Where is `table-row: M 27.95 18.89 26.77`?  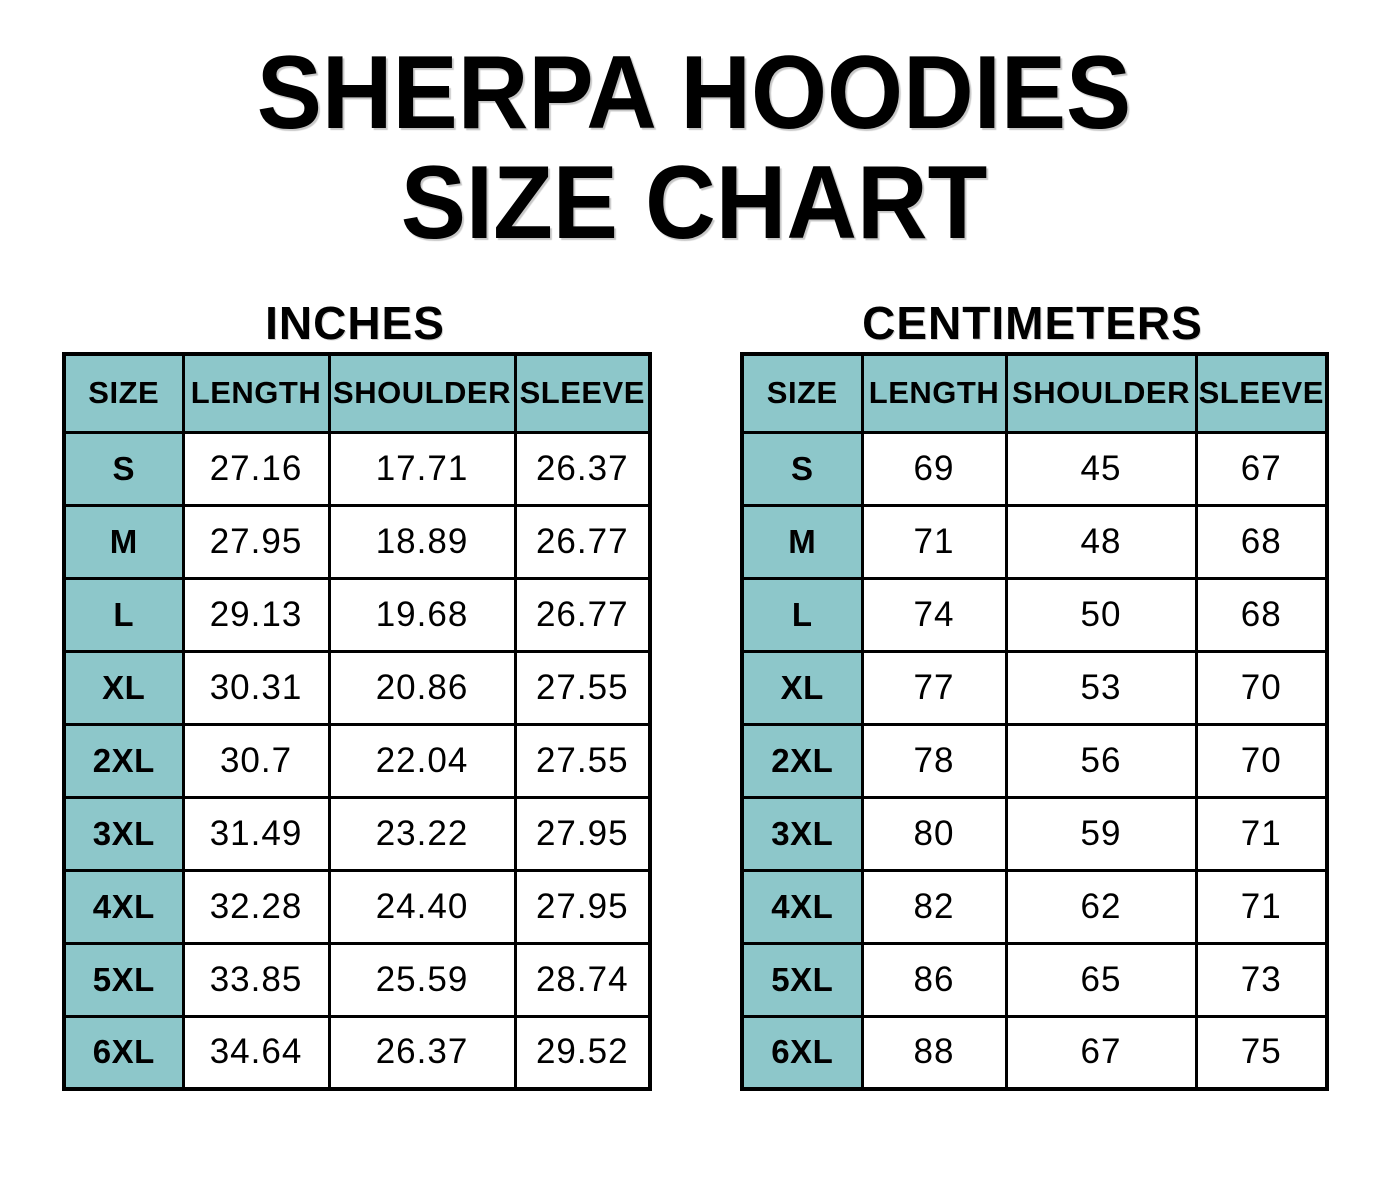 table-row: M 27.95 18.89 26.77 is located at coordinates (357, 541).